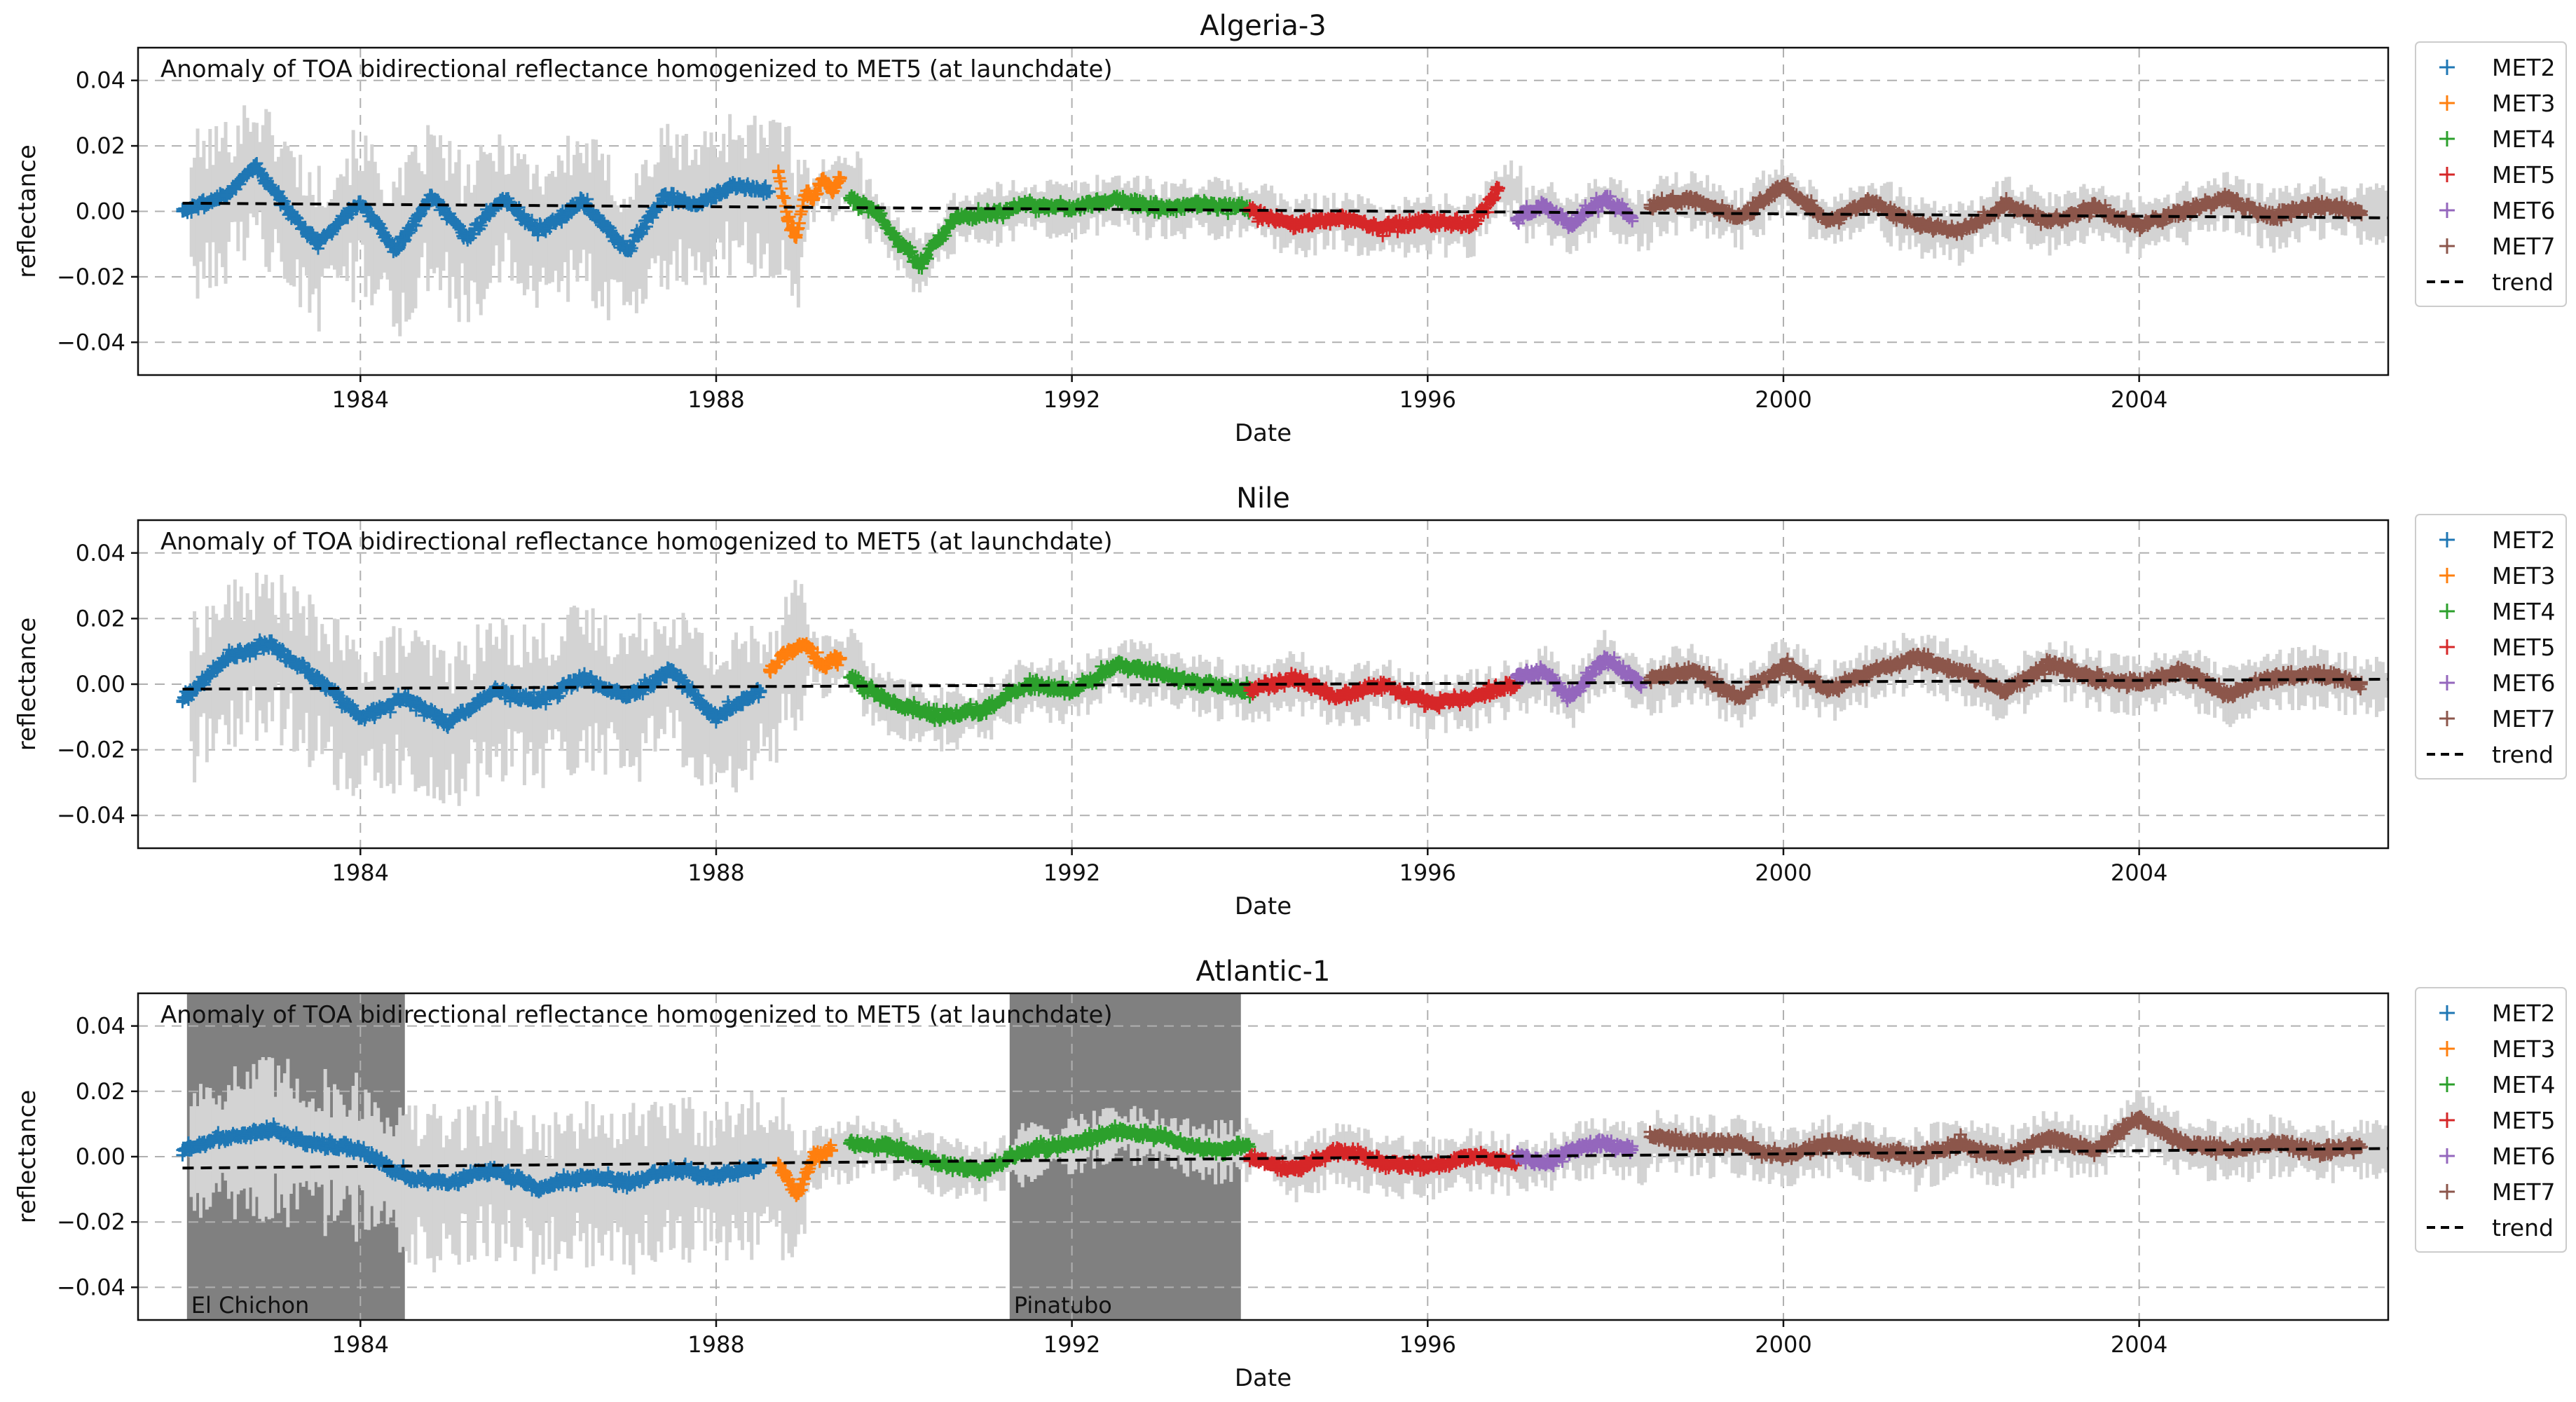  What do you see at coordinates (1063, 1305) in the screenshot?
I see `event-label: Pinatubo` at bounding box center [1063, 1305].